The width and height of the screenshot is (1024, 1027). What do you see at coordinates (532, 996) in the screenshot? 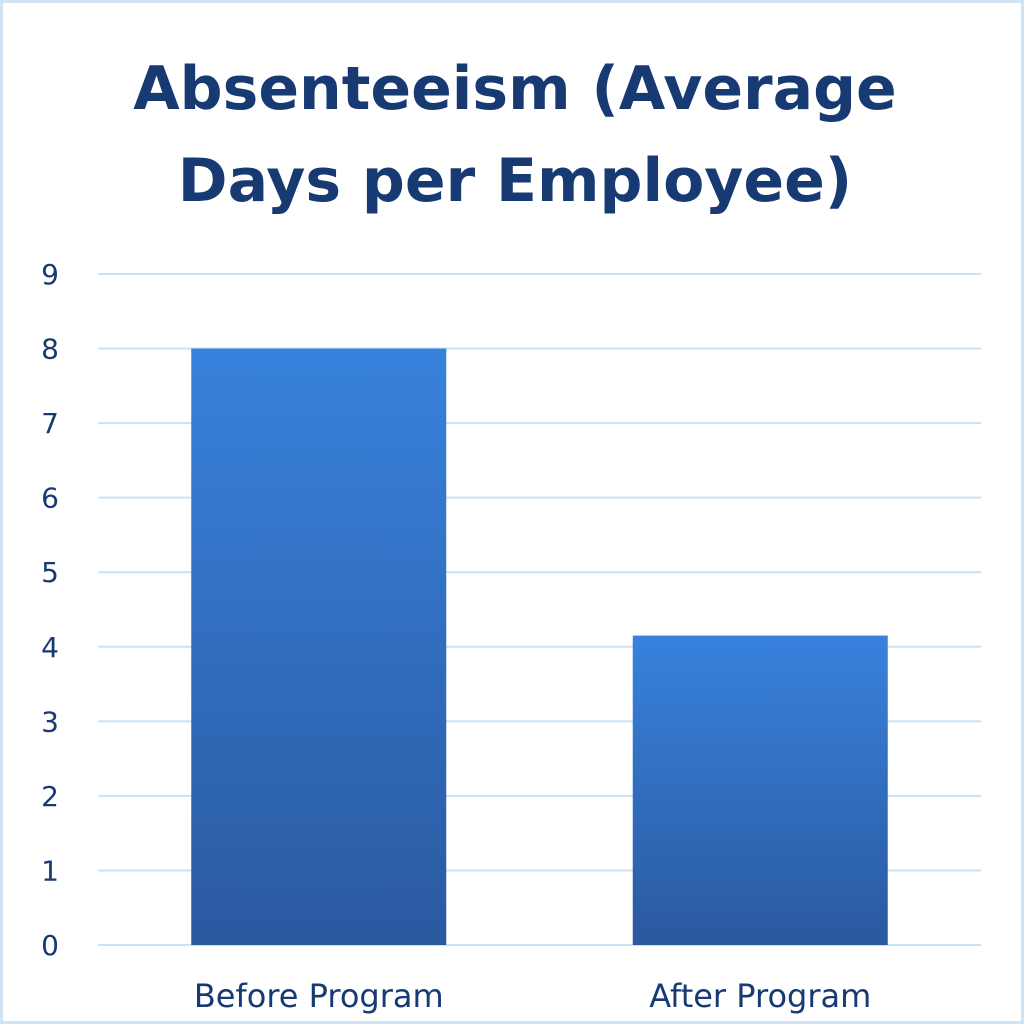
I see `x-axis-labels: Before Program After Program` at bounding box center [532, 996].